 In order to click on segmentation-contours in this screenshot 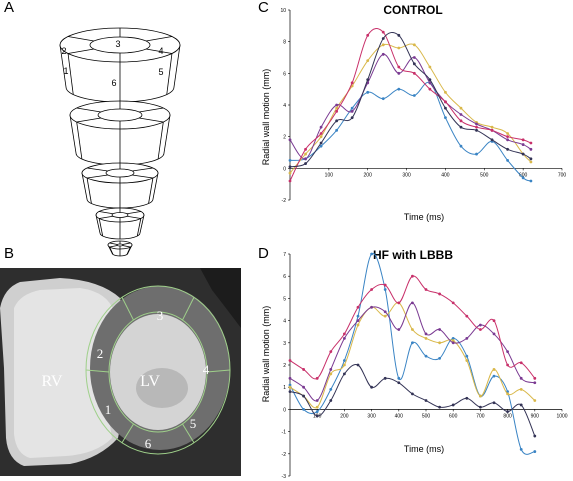, I will do `click(158, 370)`.